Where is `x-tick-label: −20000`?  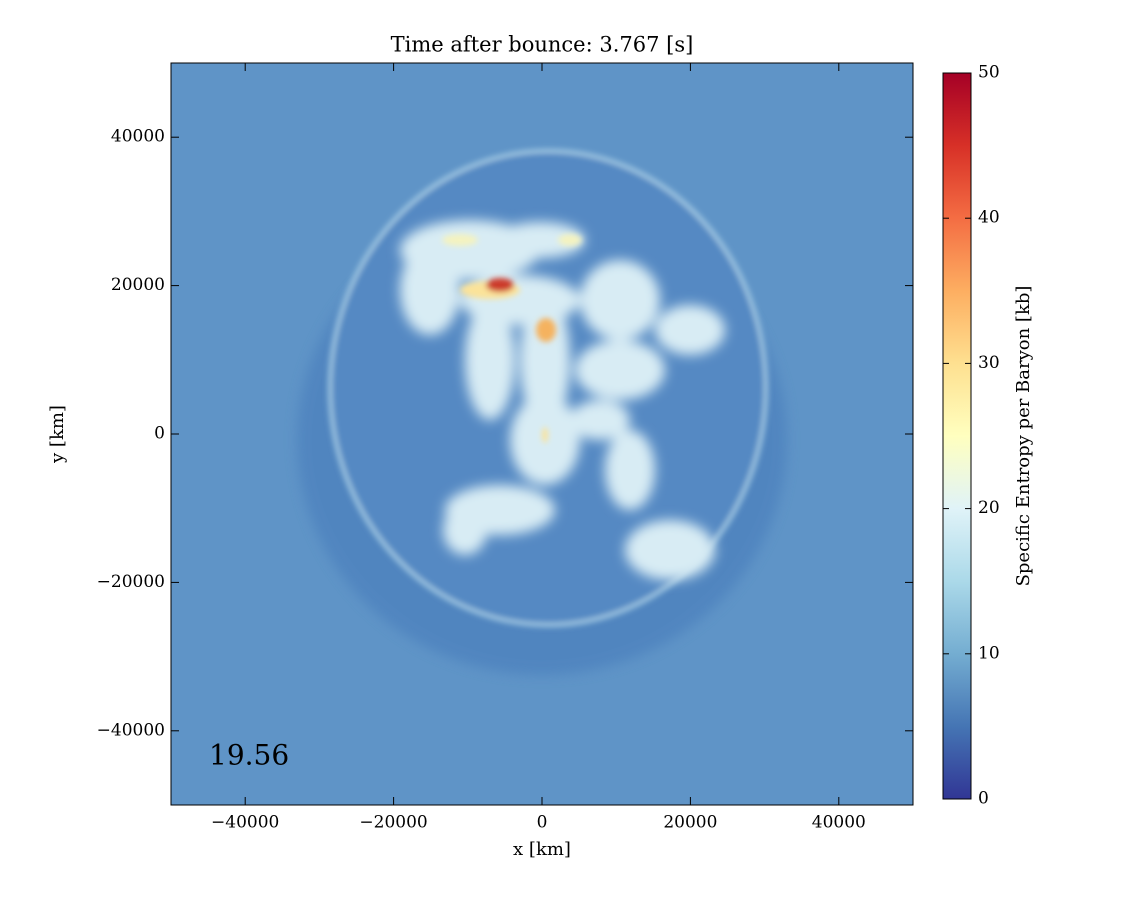 x-tick-label: −20000 is located at coordinates (393, 823).